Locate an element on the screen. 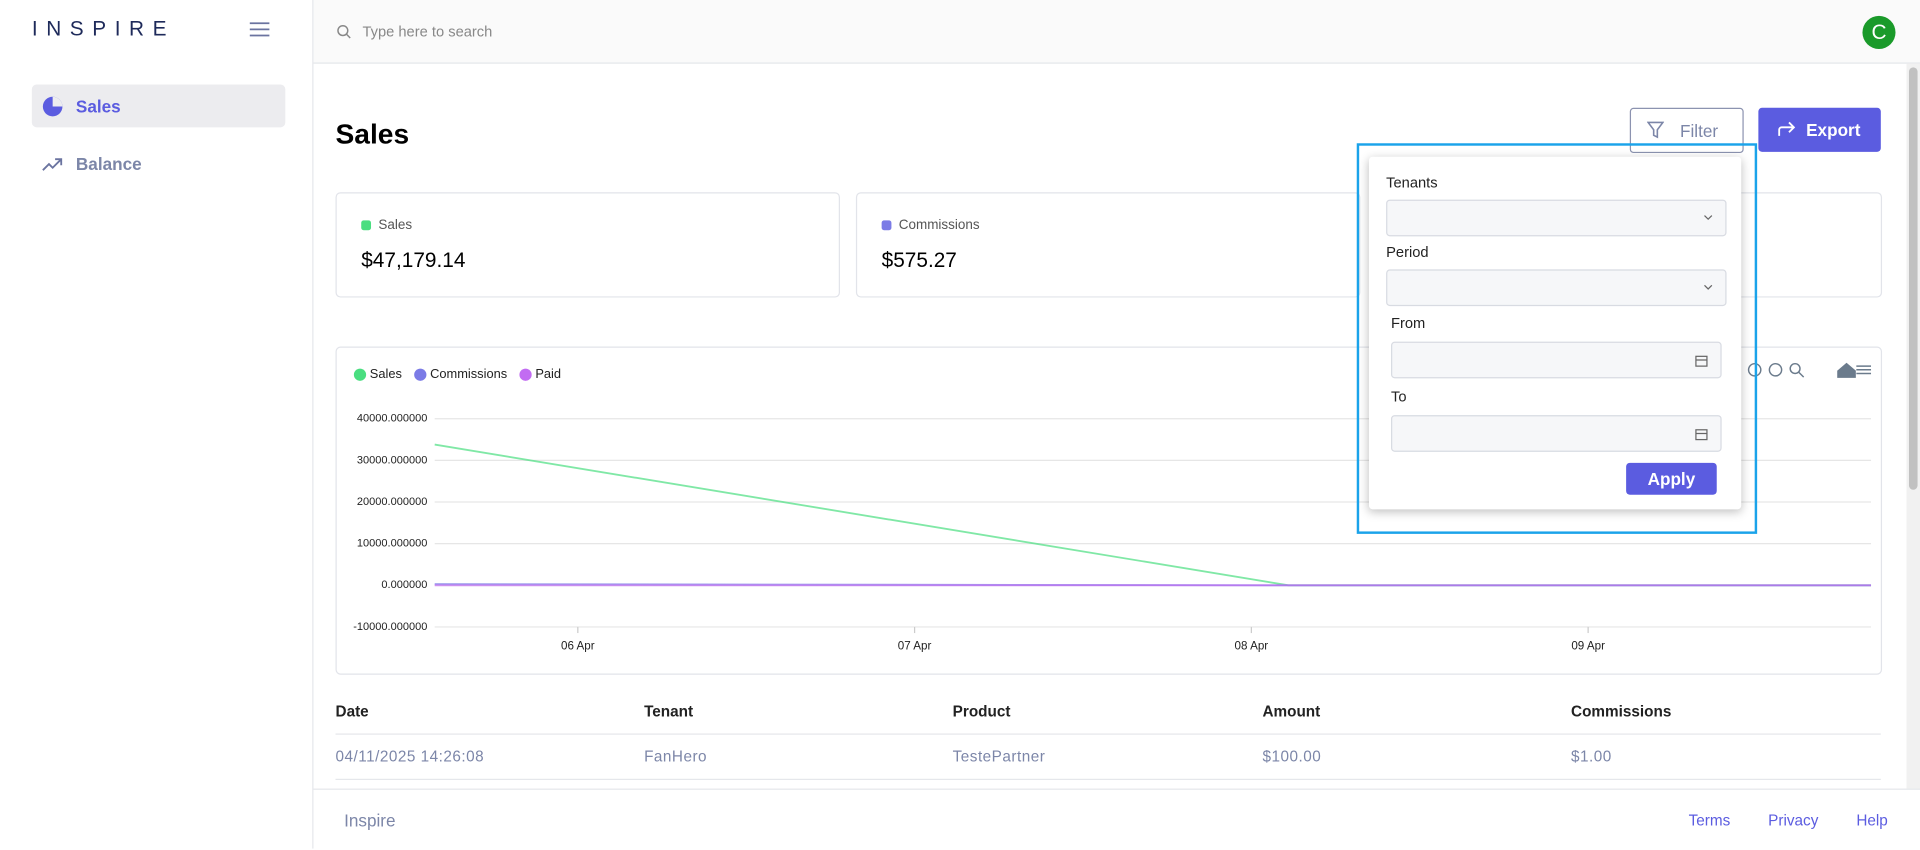 The width and height of the screenshot is (1920, 850). highlight-box is located at coordinates (1557, 338).